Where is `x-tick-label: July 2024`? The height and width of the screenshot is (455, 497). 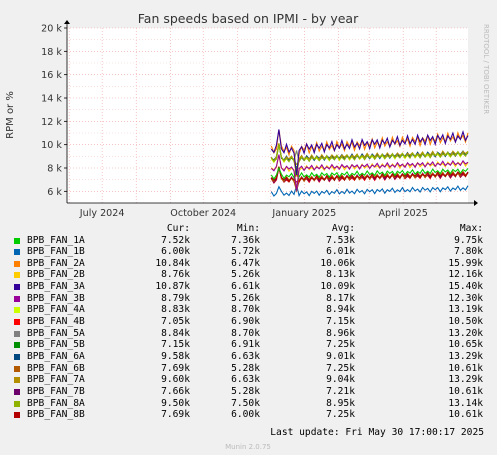 x-tick-label: July 2024 is located at coordinates (102, 213).